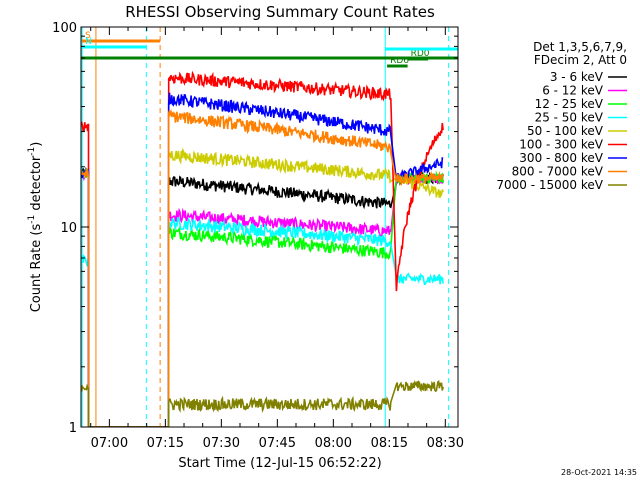 This screenshot has width=640, height=480. Describe the element at coordinates (569, 118) in the screenshot. I see `legend-label-3: 25 - 50 keV` at that location.